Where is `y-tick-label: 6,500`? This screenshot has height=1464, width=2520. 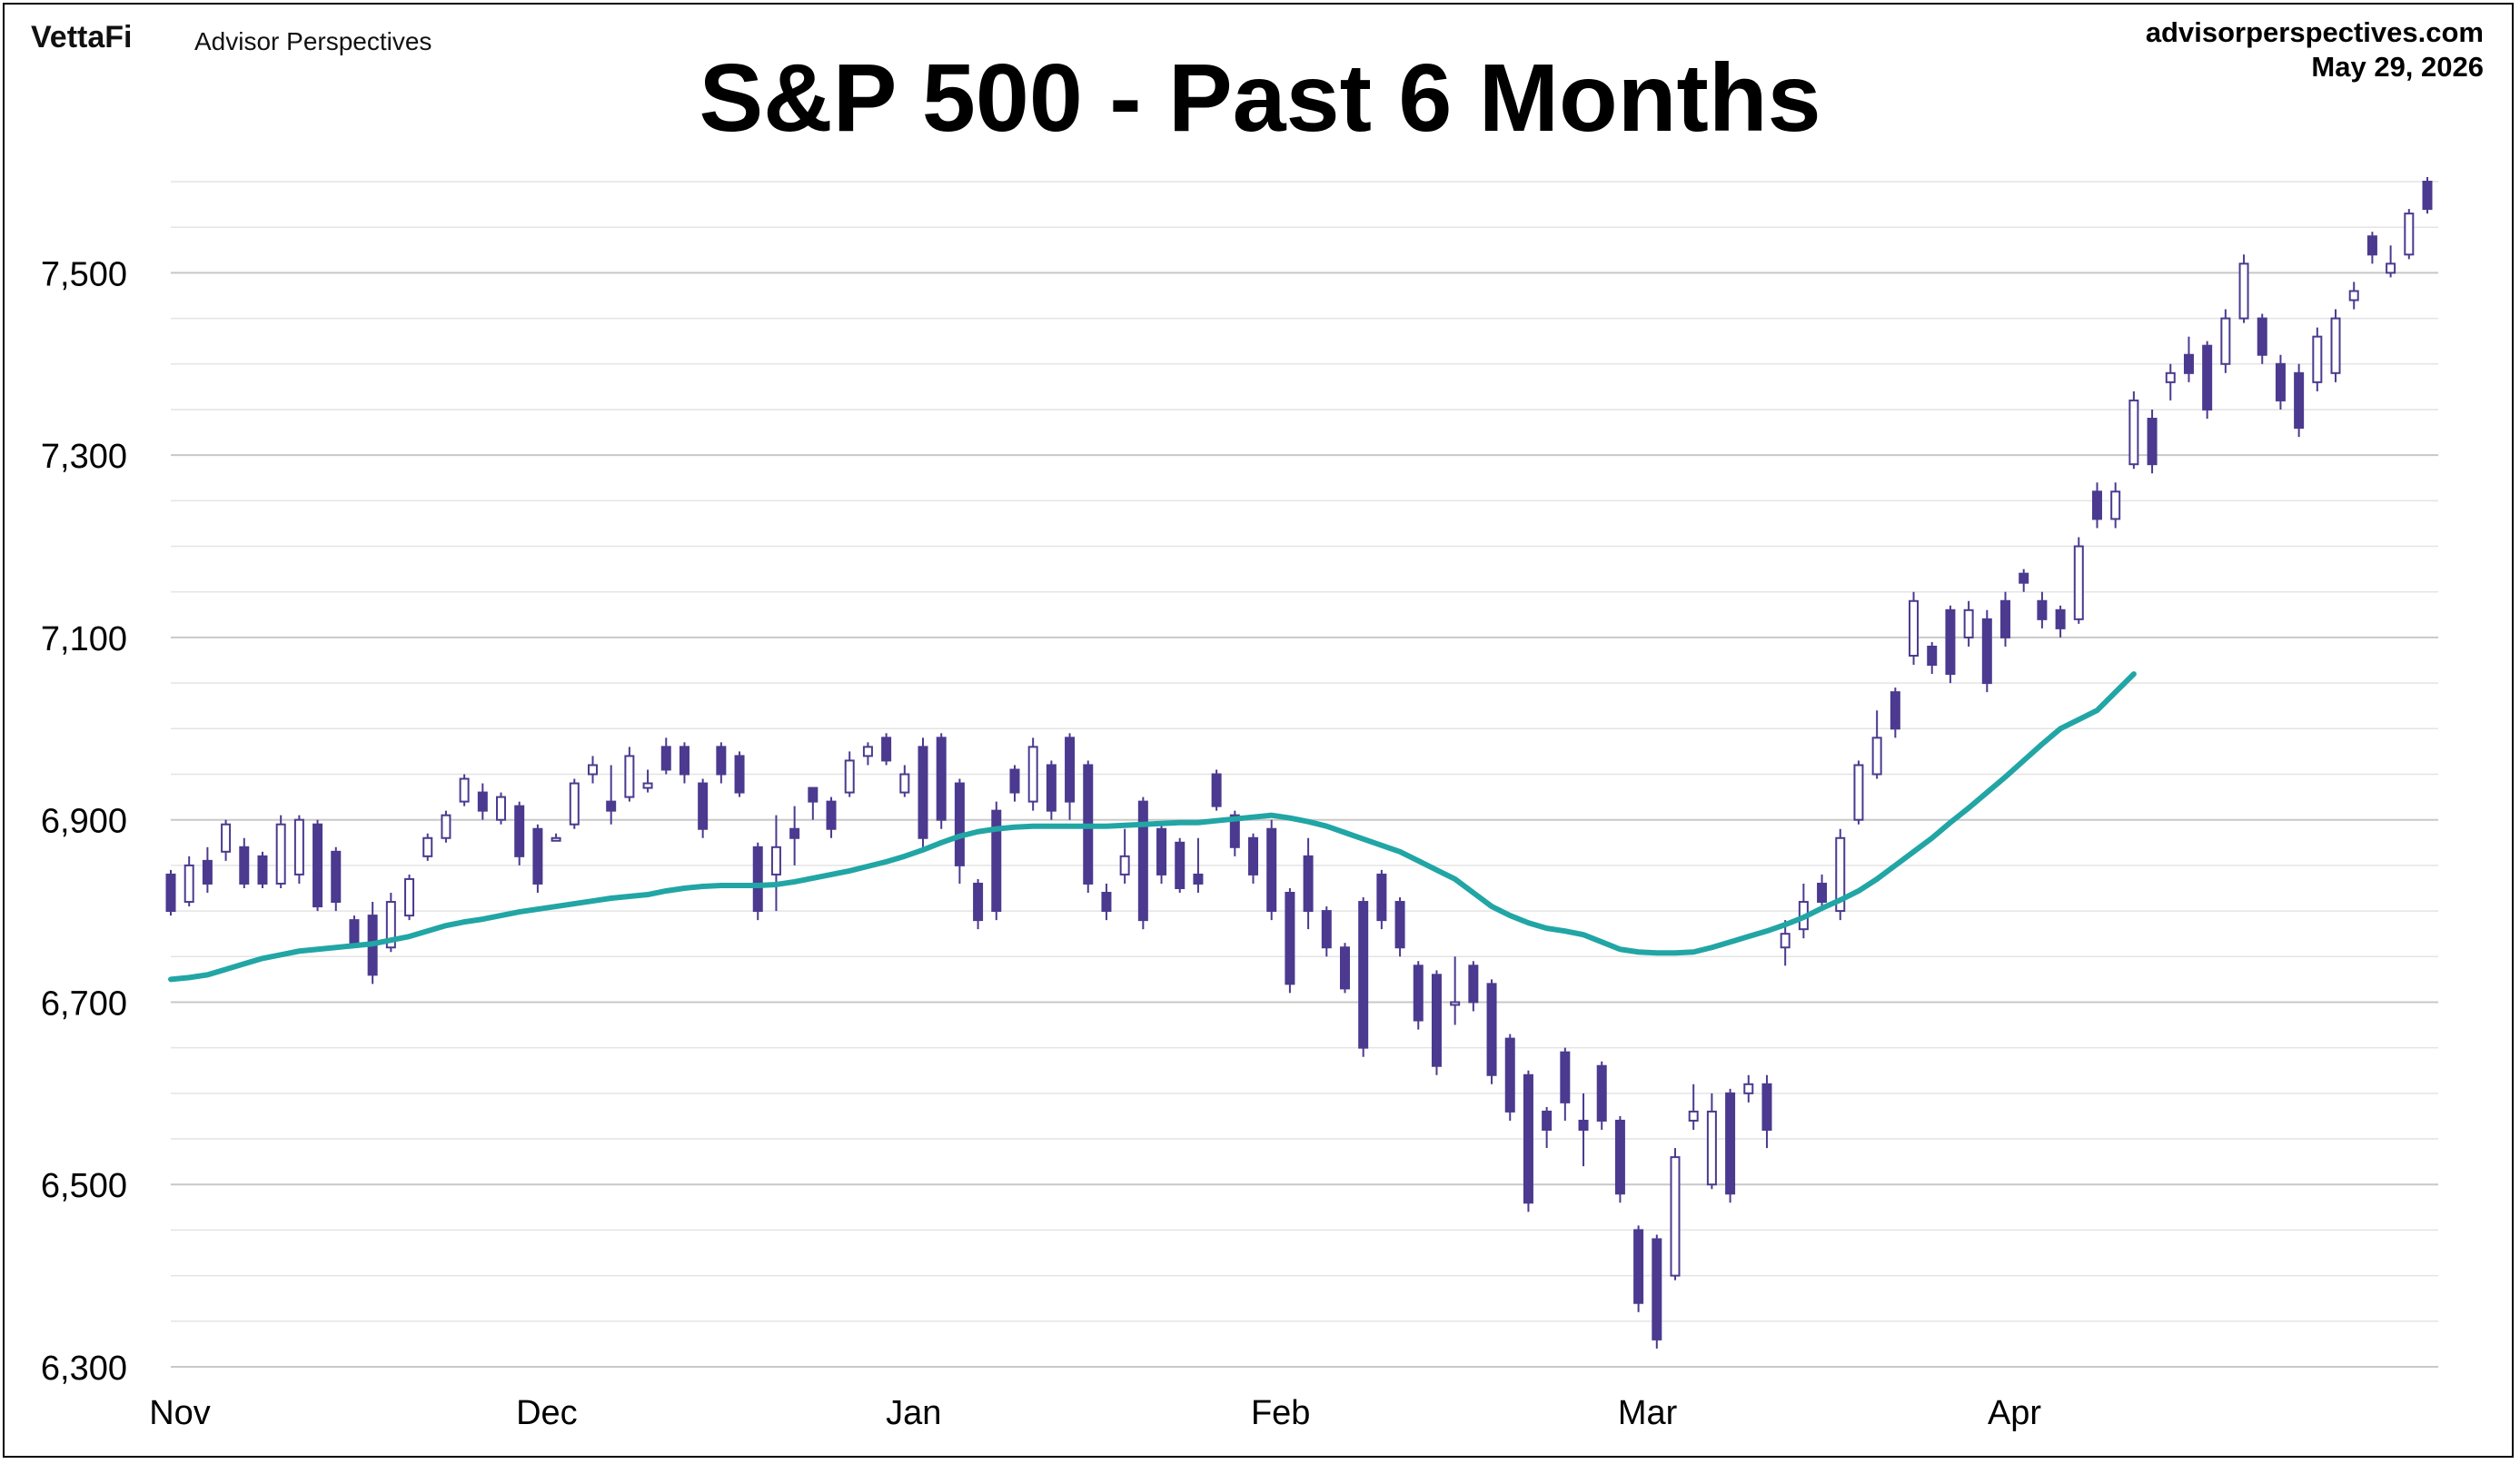
y-tick-label: 6,500 is located at coordinates (84, 1186).